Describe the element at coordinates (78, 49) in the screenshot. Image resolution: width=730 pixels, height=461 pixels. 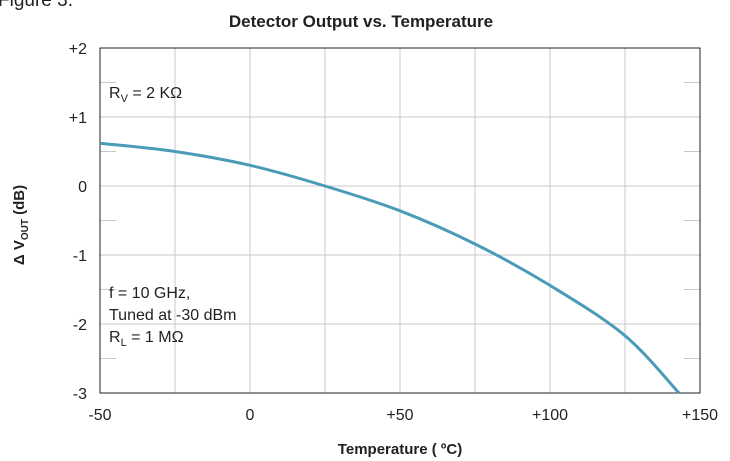
I see `y-tick-label: +2` at that location.